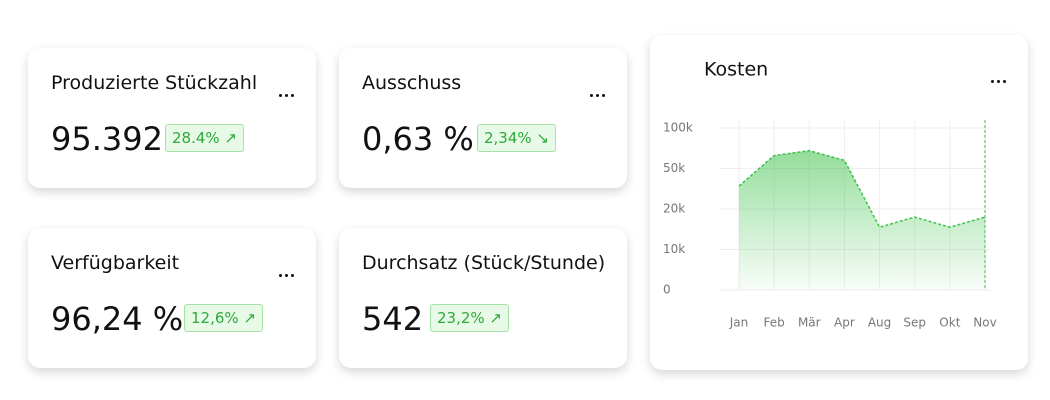  What do you see at coordinates (172, 118) in the screenshot?
I see `kpi-card: Produzierte Stückzahl 95.392 28.4% ↗` at bounding box center [172, 118].